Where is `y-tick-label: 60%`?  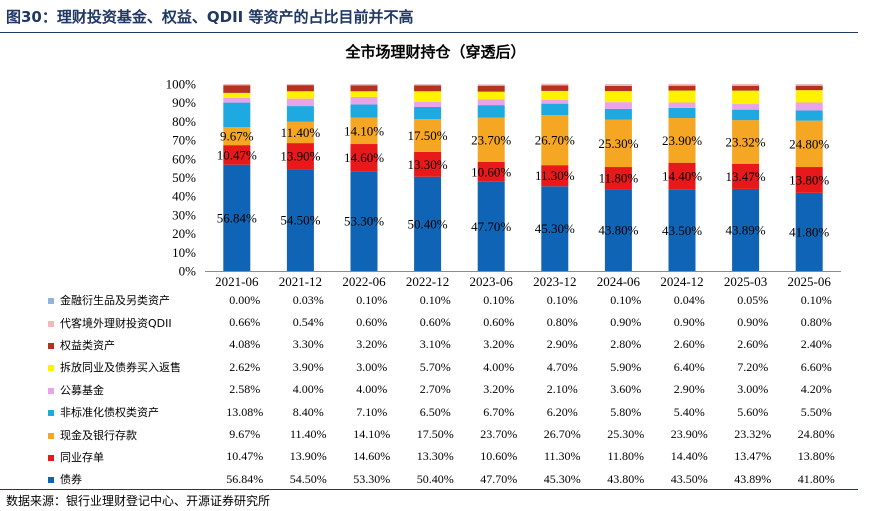
y-tick-label: 60% is located at coordinates (184, 158).